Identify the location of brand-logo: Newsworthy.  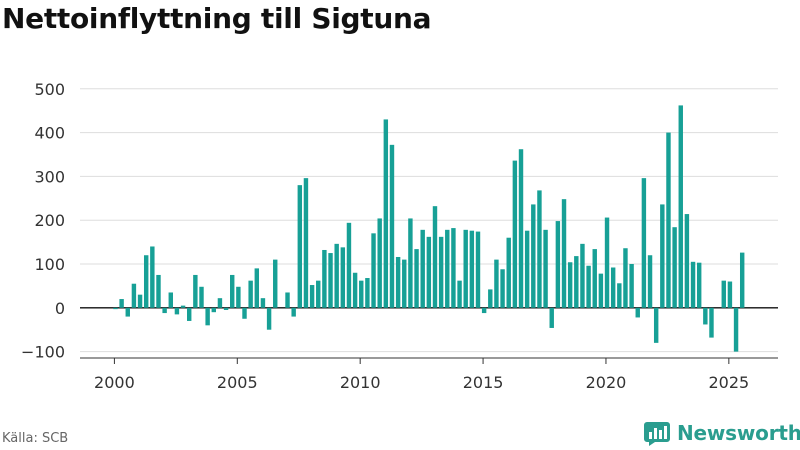
(721, 433).